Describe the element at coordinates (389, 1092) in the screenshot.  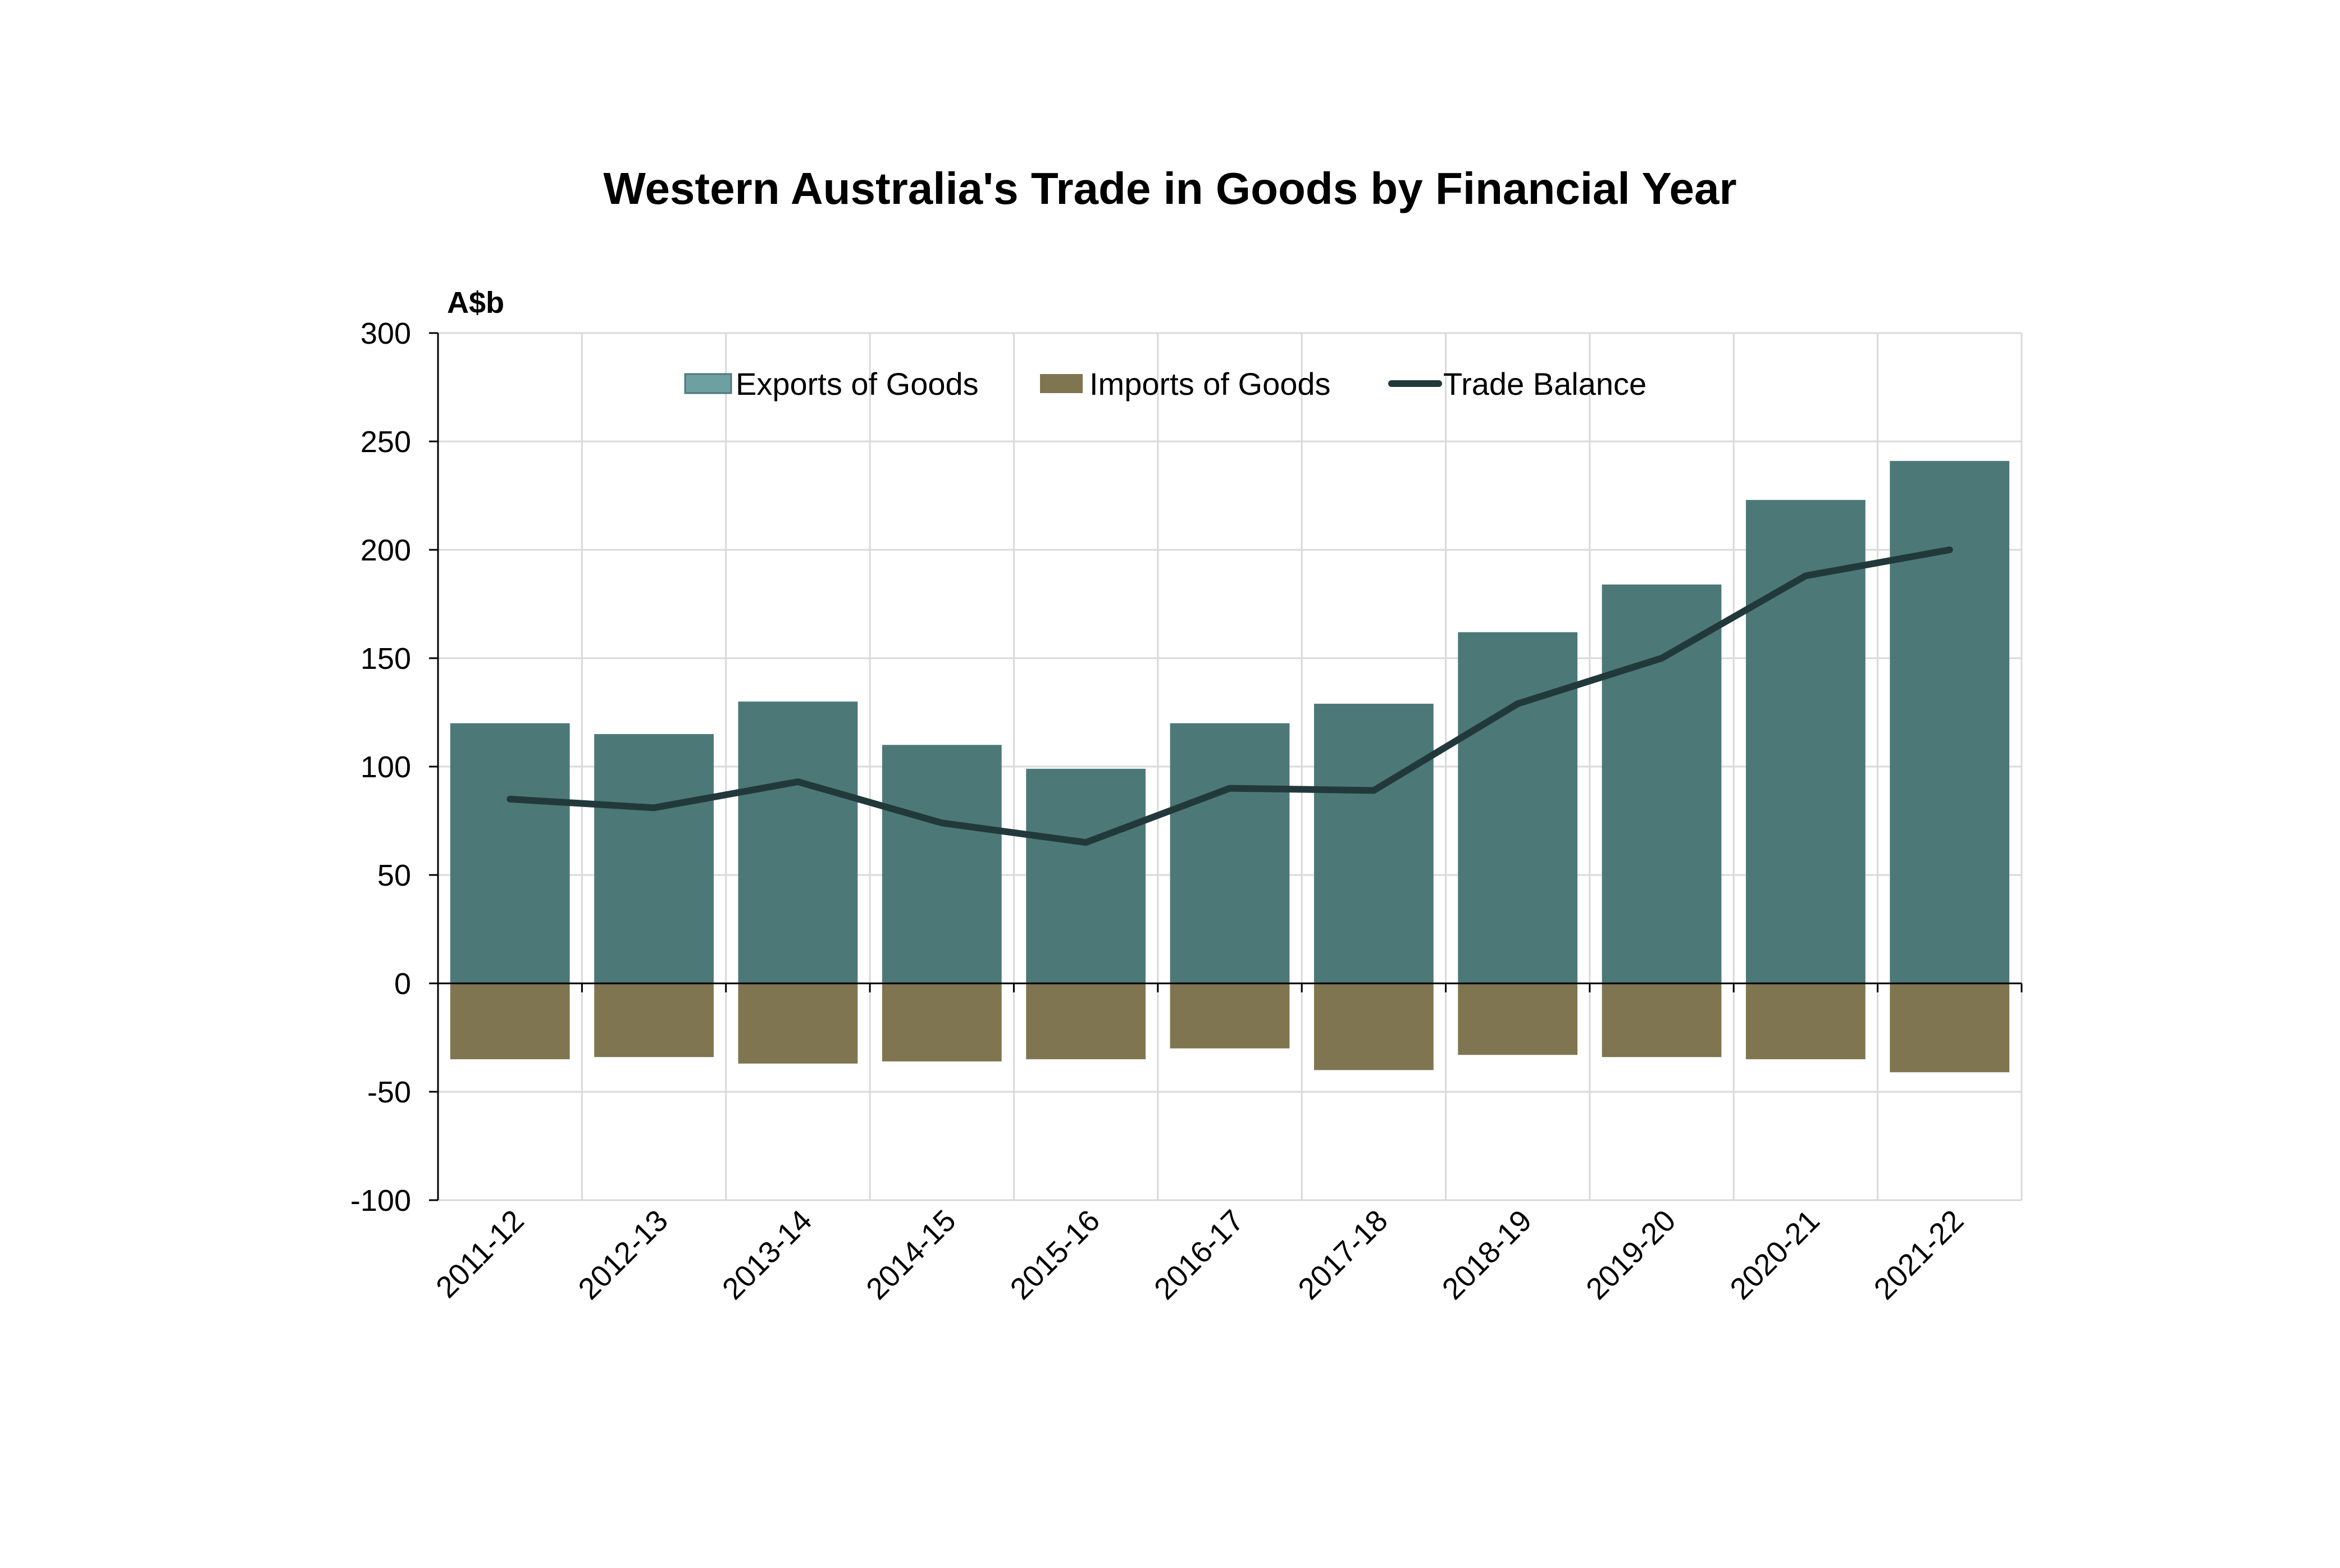
I see `y-tick-label: -50` at that location.